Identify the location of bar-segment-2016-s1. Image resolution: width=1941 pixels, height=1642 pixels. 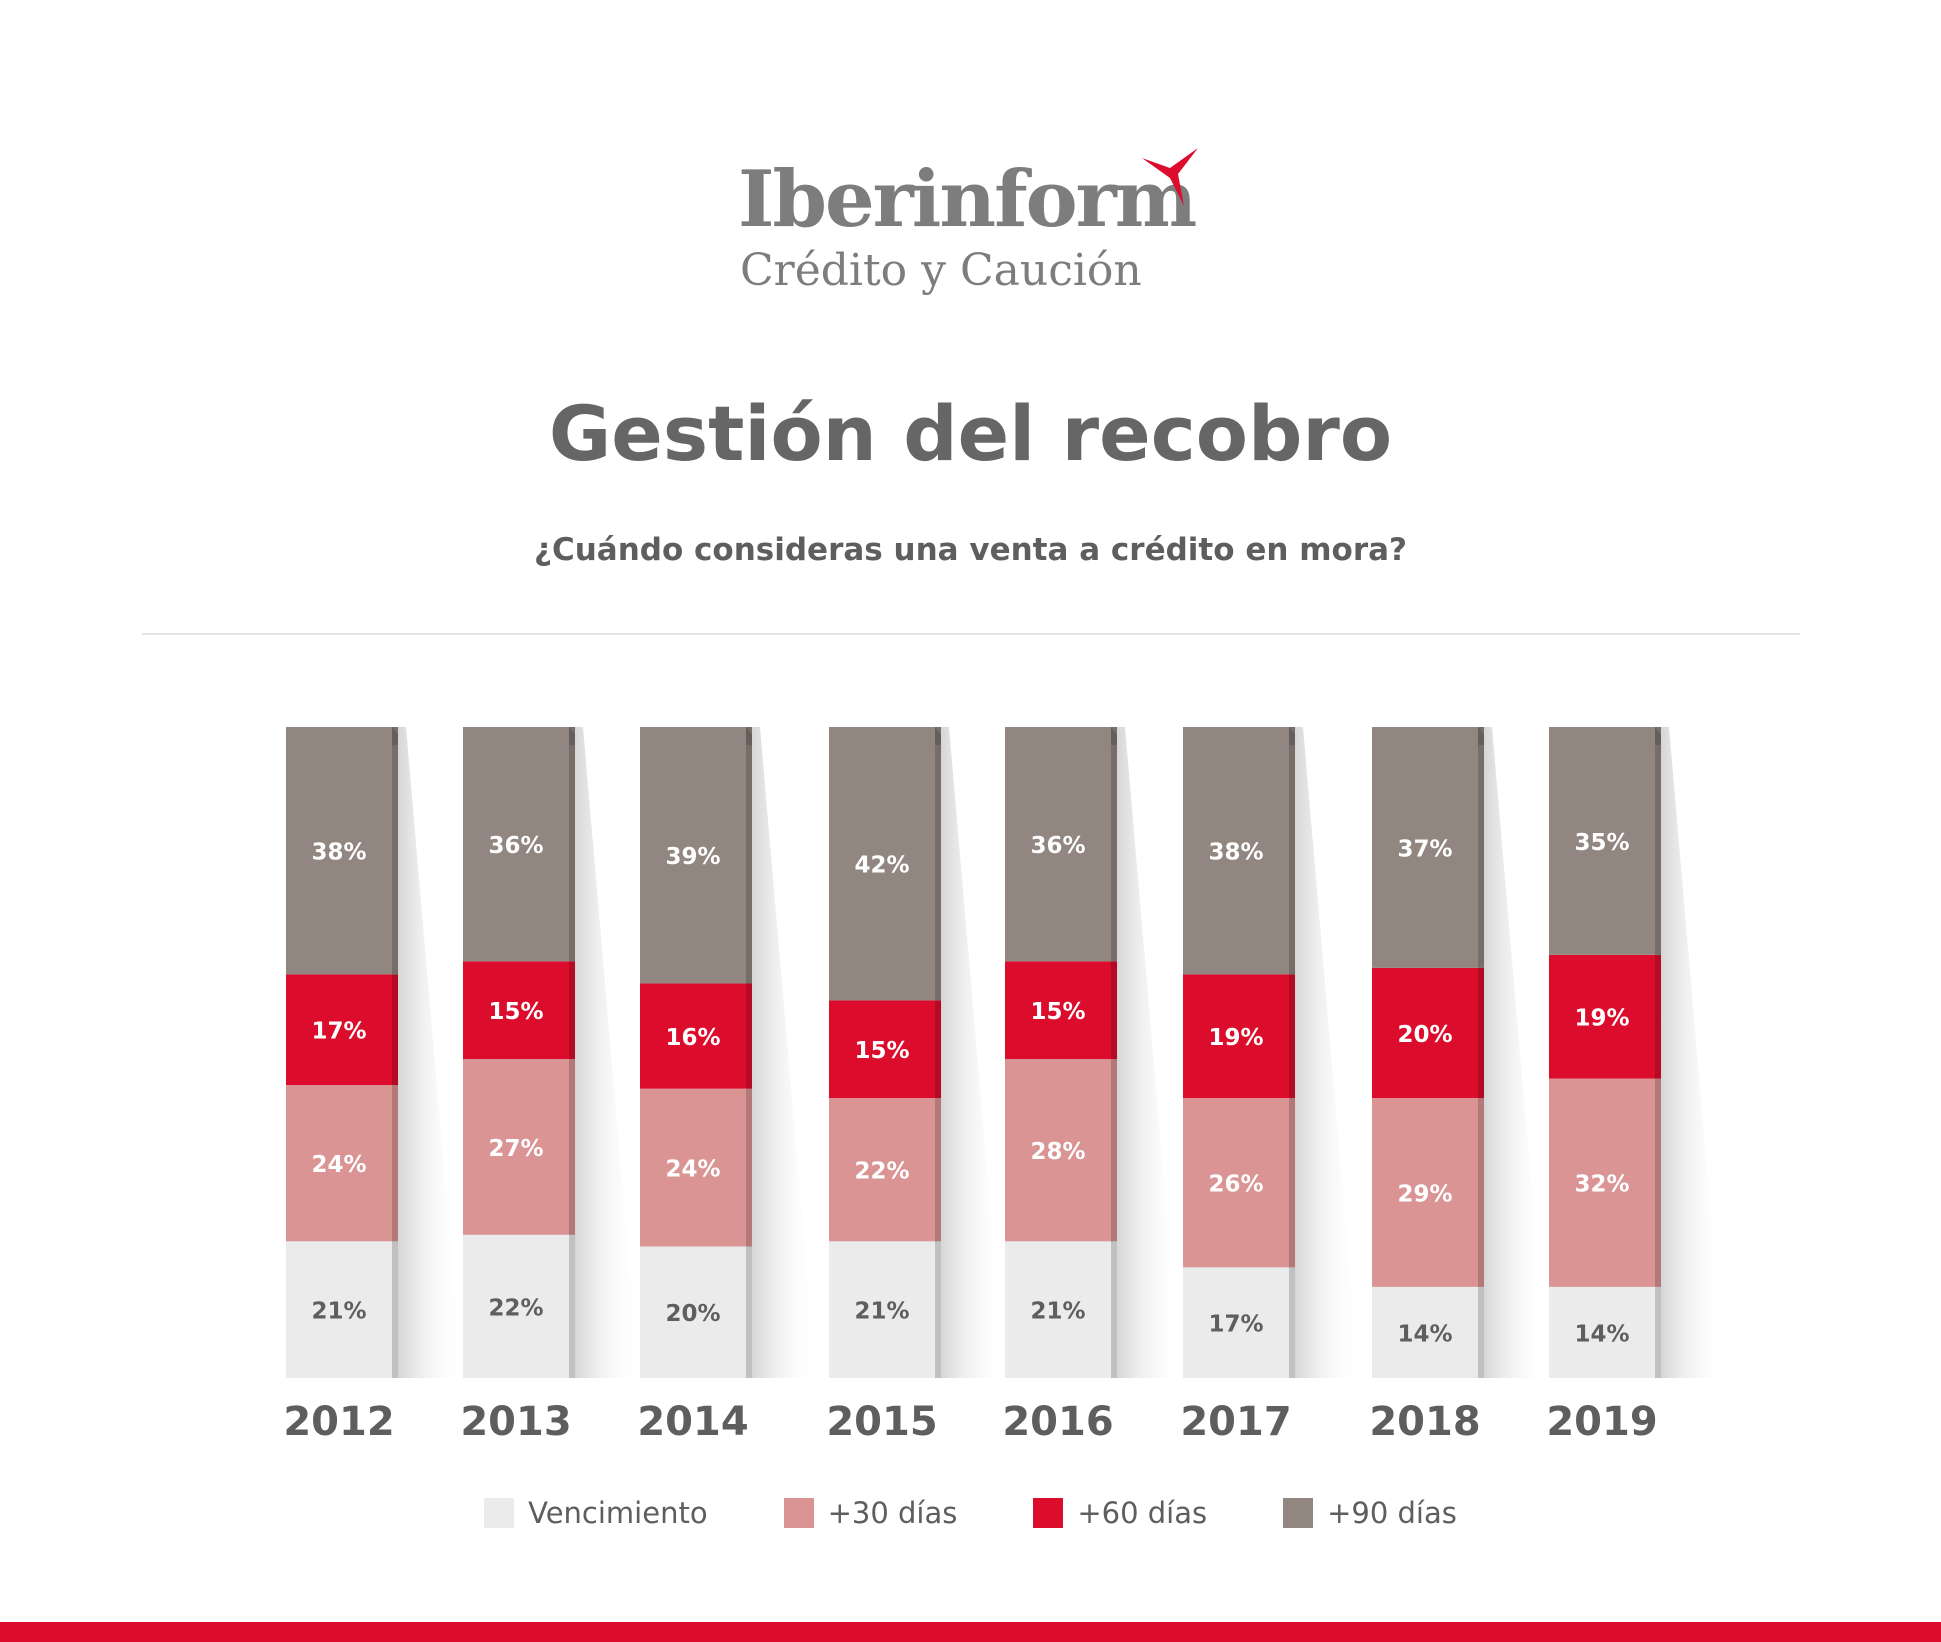
(1058, 1150).